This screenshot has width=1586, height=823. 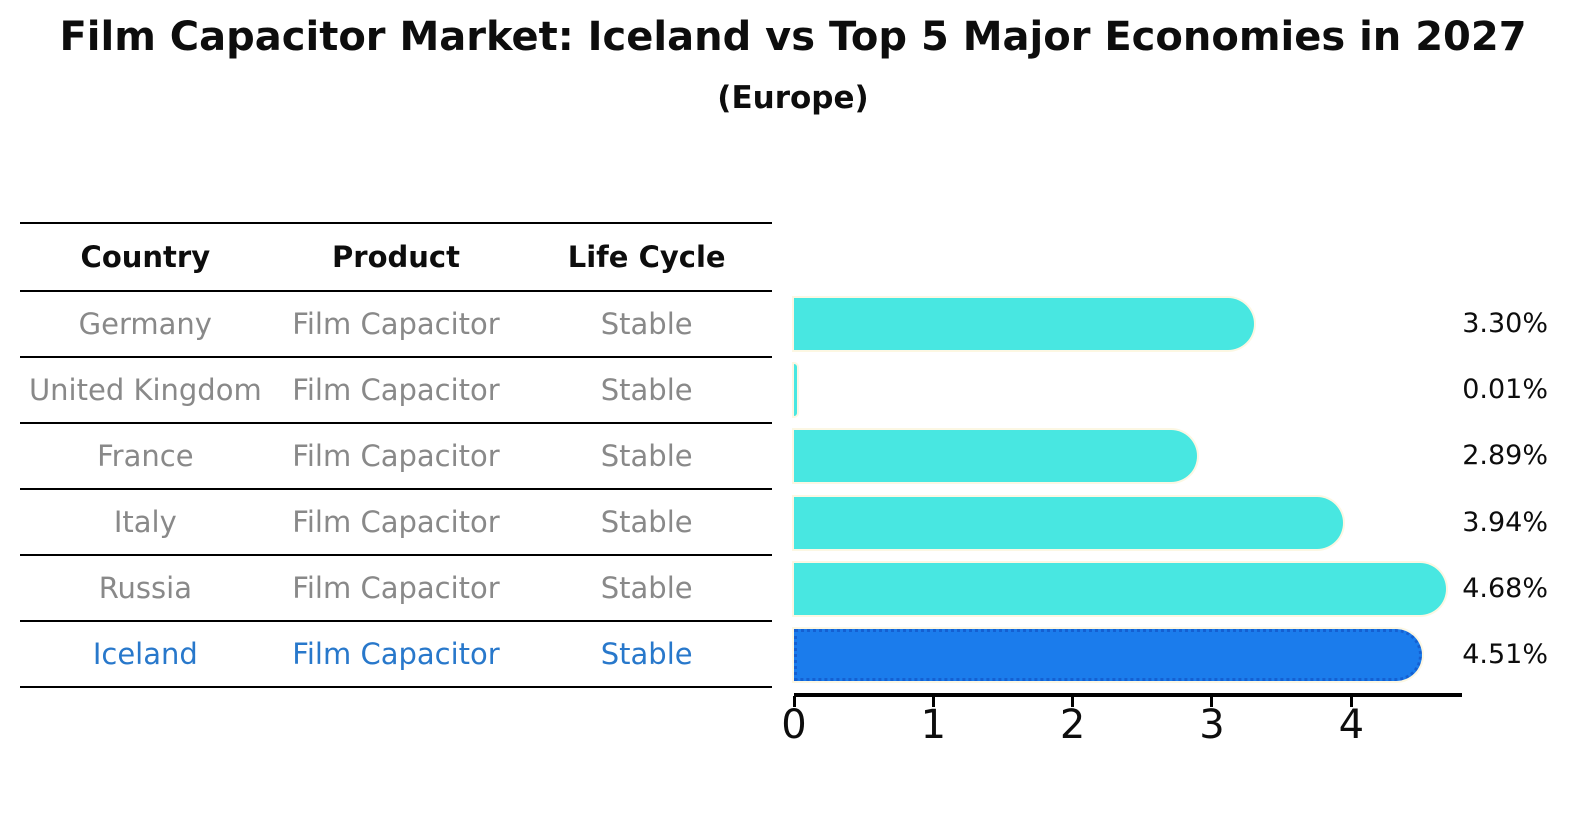 I want to click on table-row: France Film Capacitor Stable, so click(x=396, y=457).